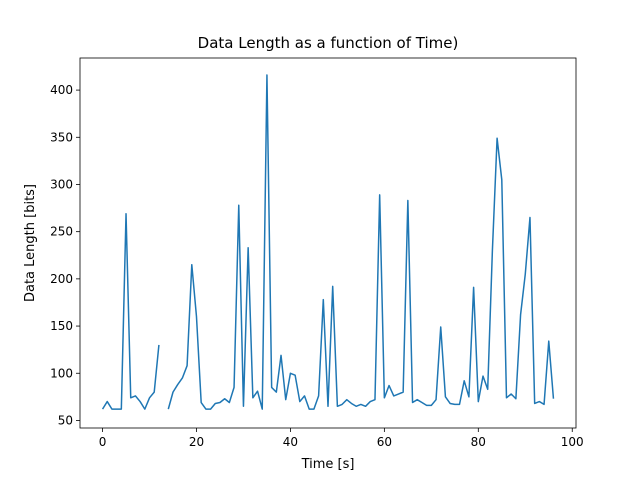  I want to click on y-tick-label: 350, so click(61, 137).